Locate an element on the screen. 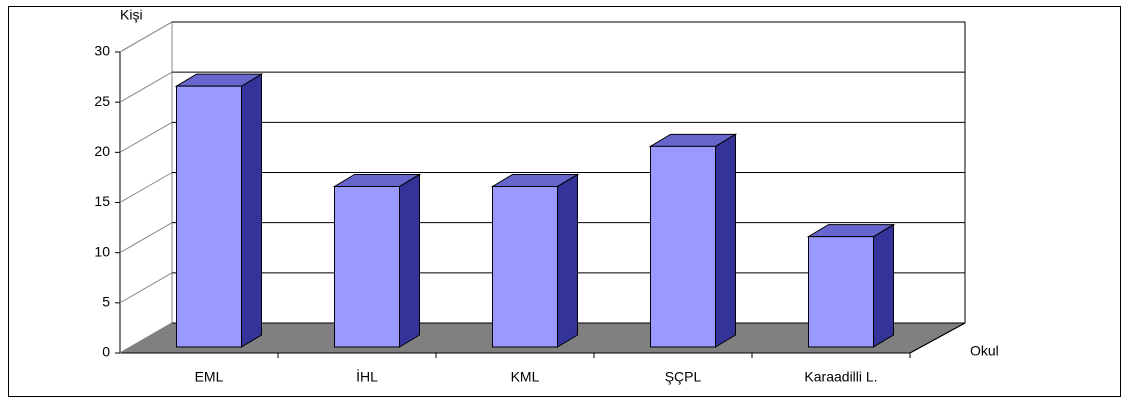 This screenshot has height=403, width=1130. y-tick-label: 15 is located at coordinates (102, 201).